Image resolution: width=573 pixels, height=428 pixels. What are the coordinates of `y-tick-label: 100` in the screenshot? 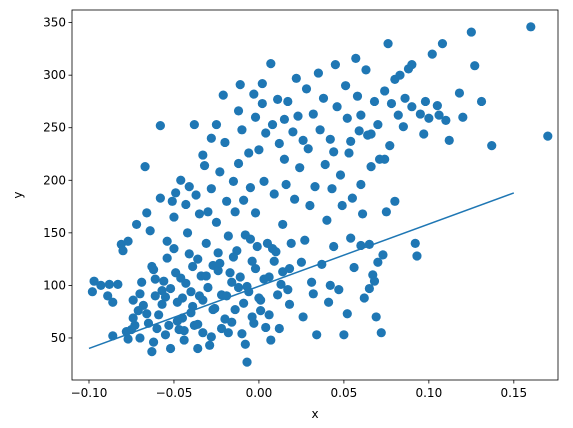 It's located at (54, 285).